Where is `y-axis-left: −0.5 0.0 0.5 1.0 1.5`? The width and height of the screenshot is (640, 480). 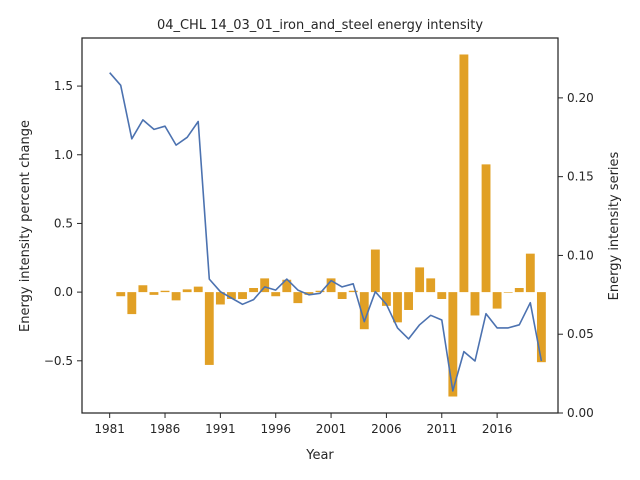 y-axis-left: −0.5 0.0 0.5 1.0 1.5 is located at coordinates (63, 223).